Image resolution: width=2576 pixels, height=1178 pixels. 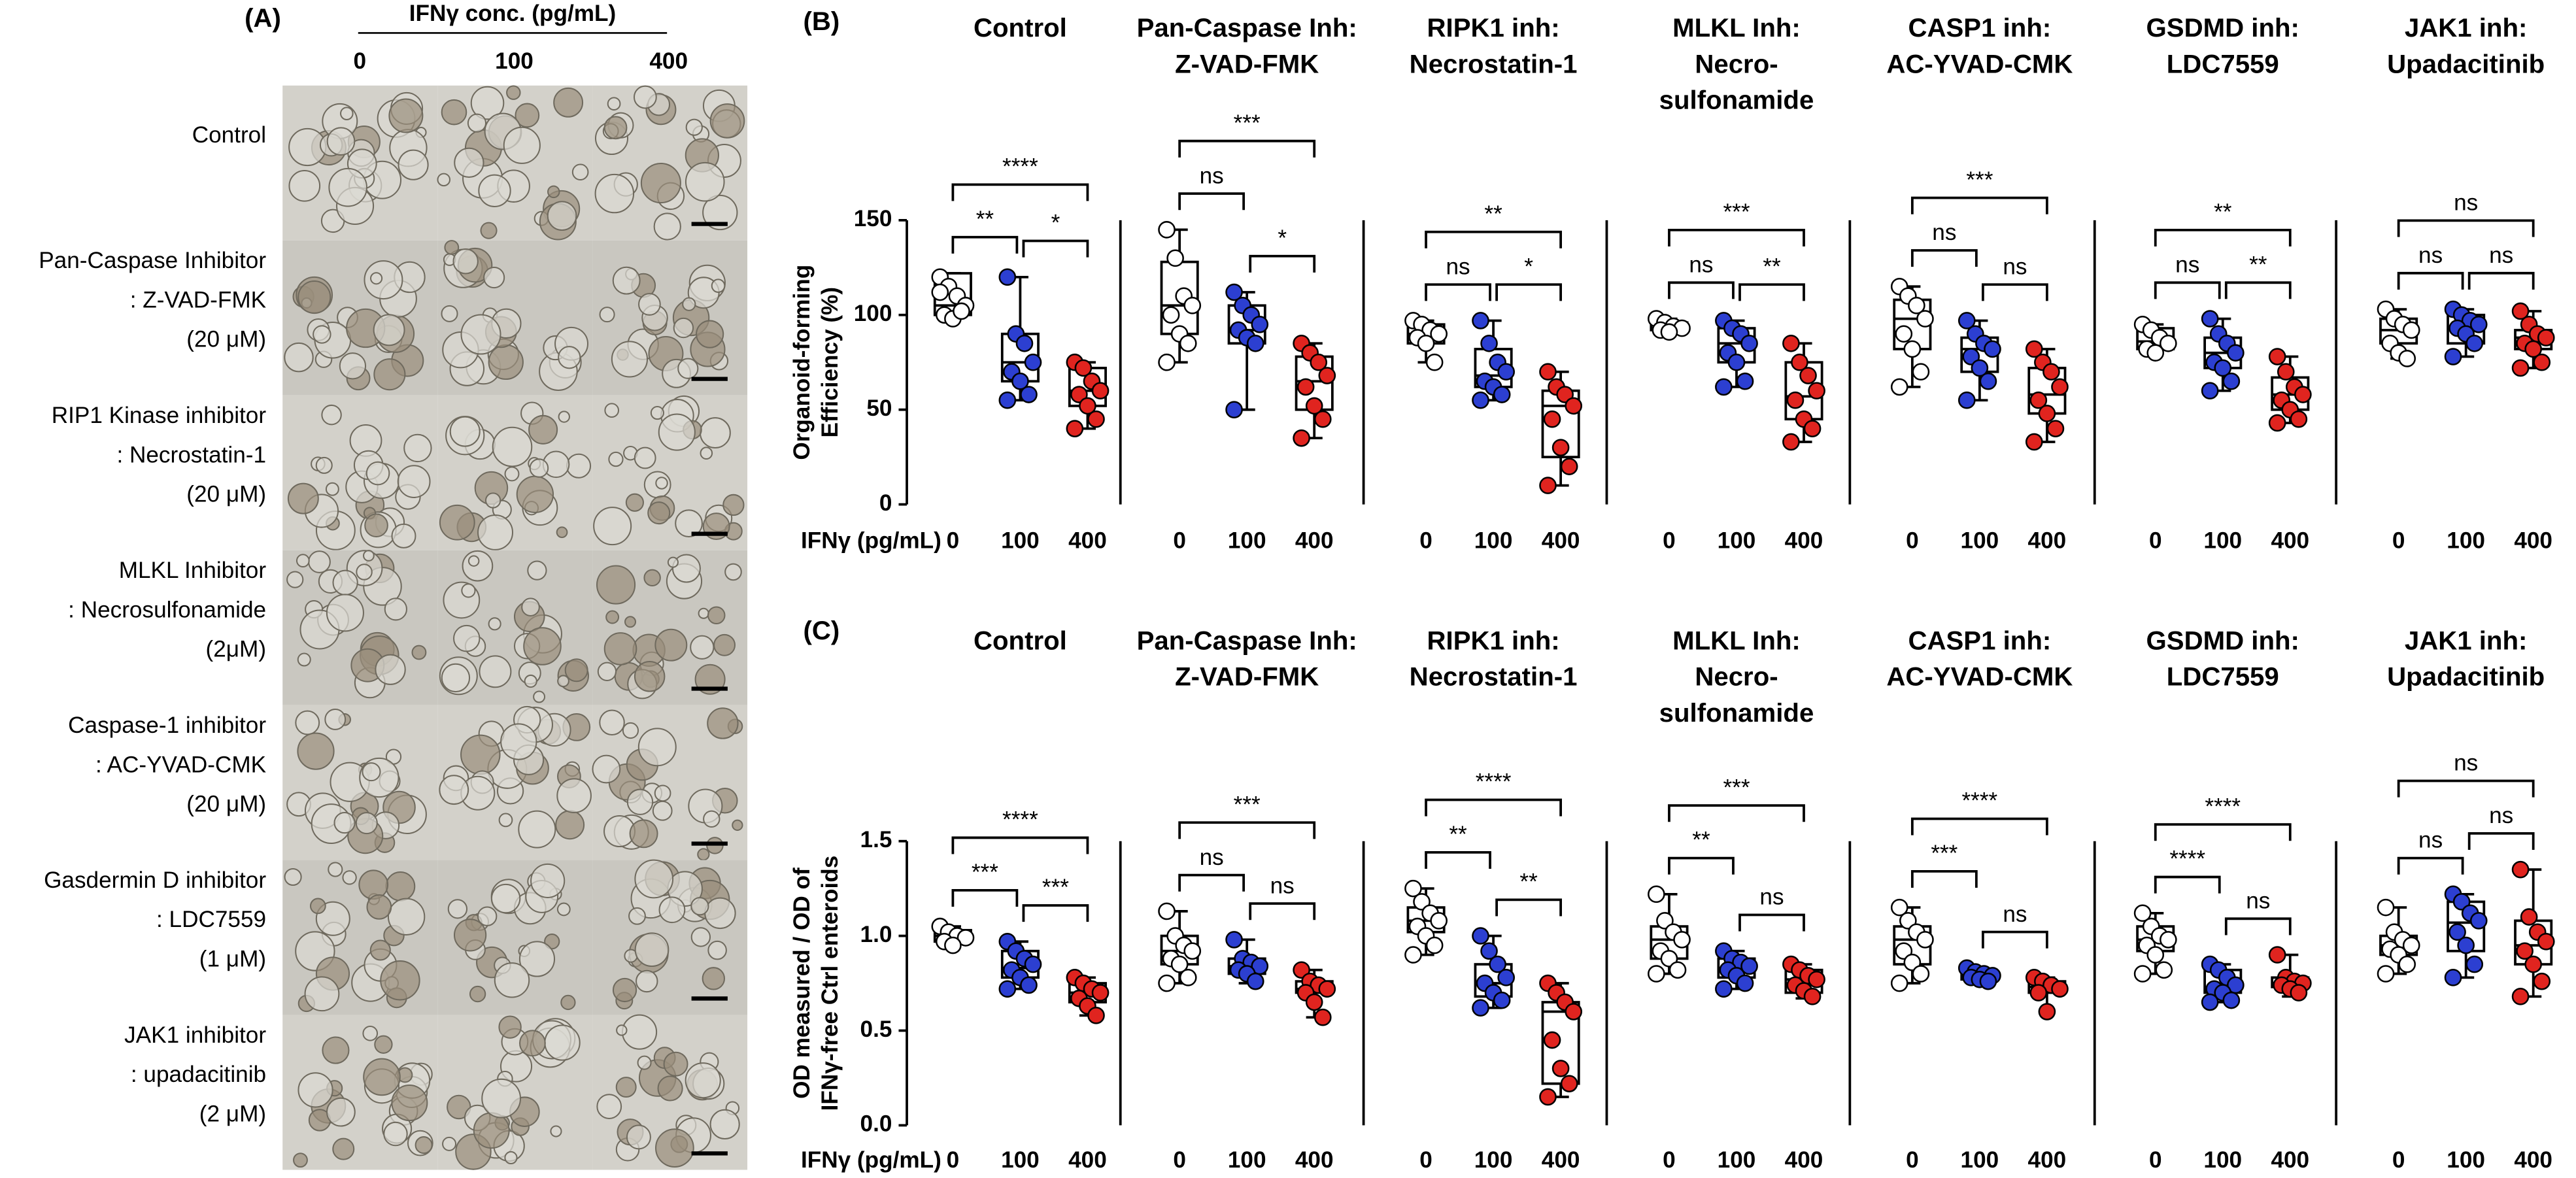 I want to click on significance-label: ns, so click(x=2501, y=255).